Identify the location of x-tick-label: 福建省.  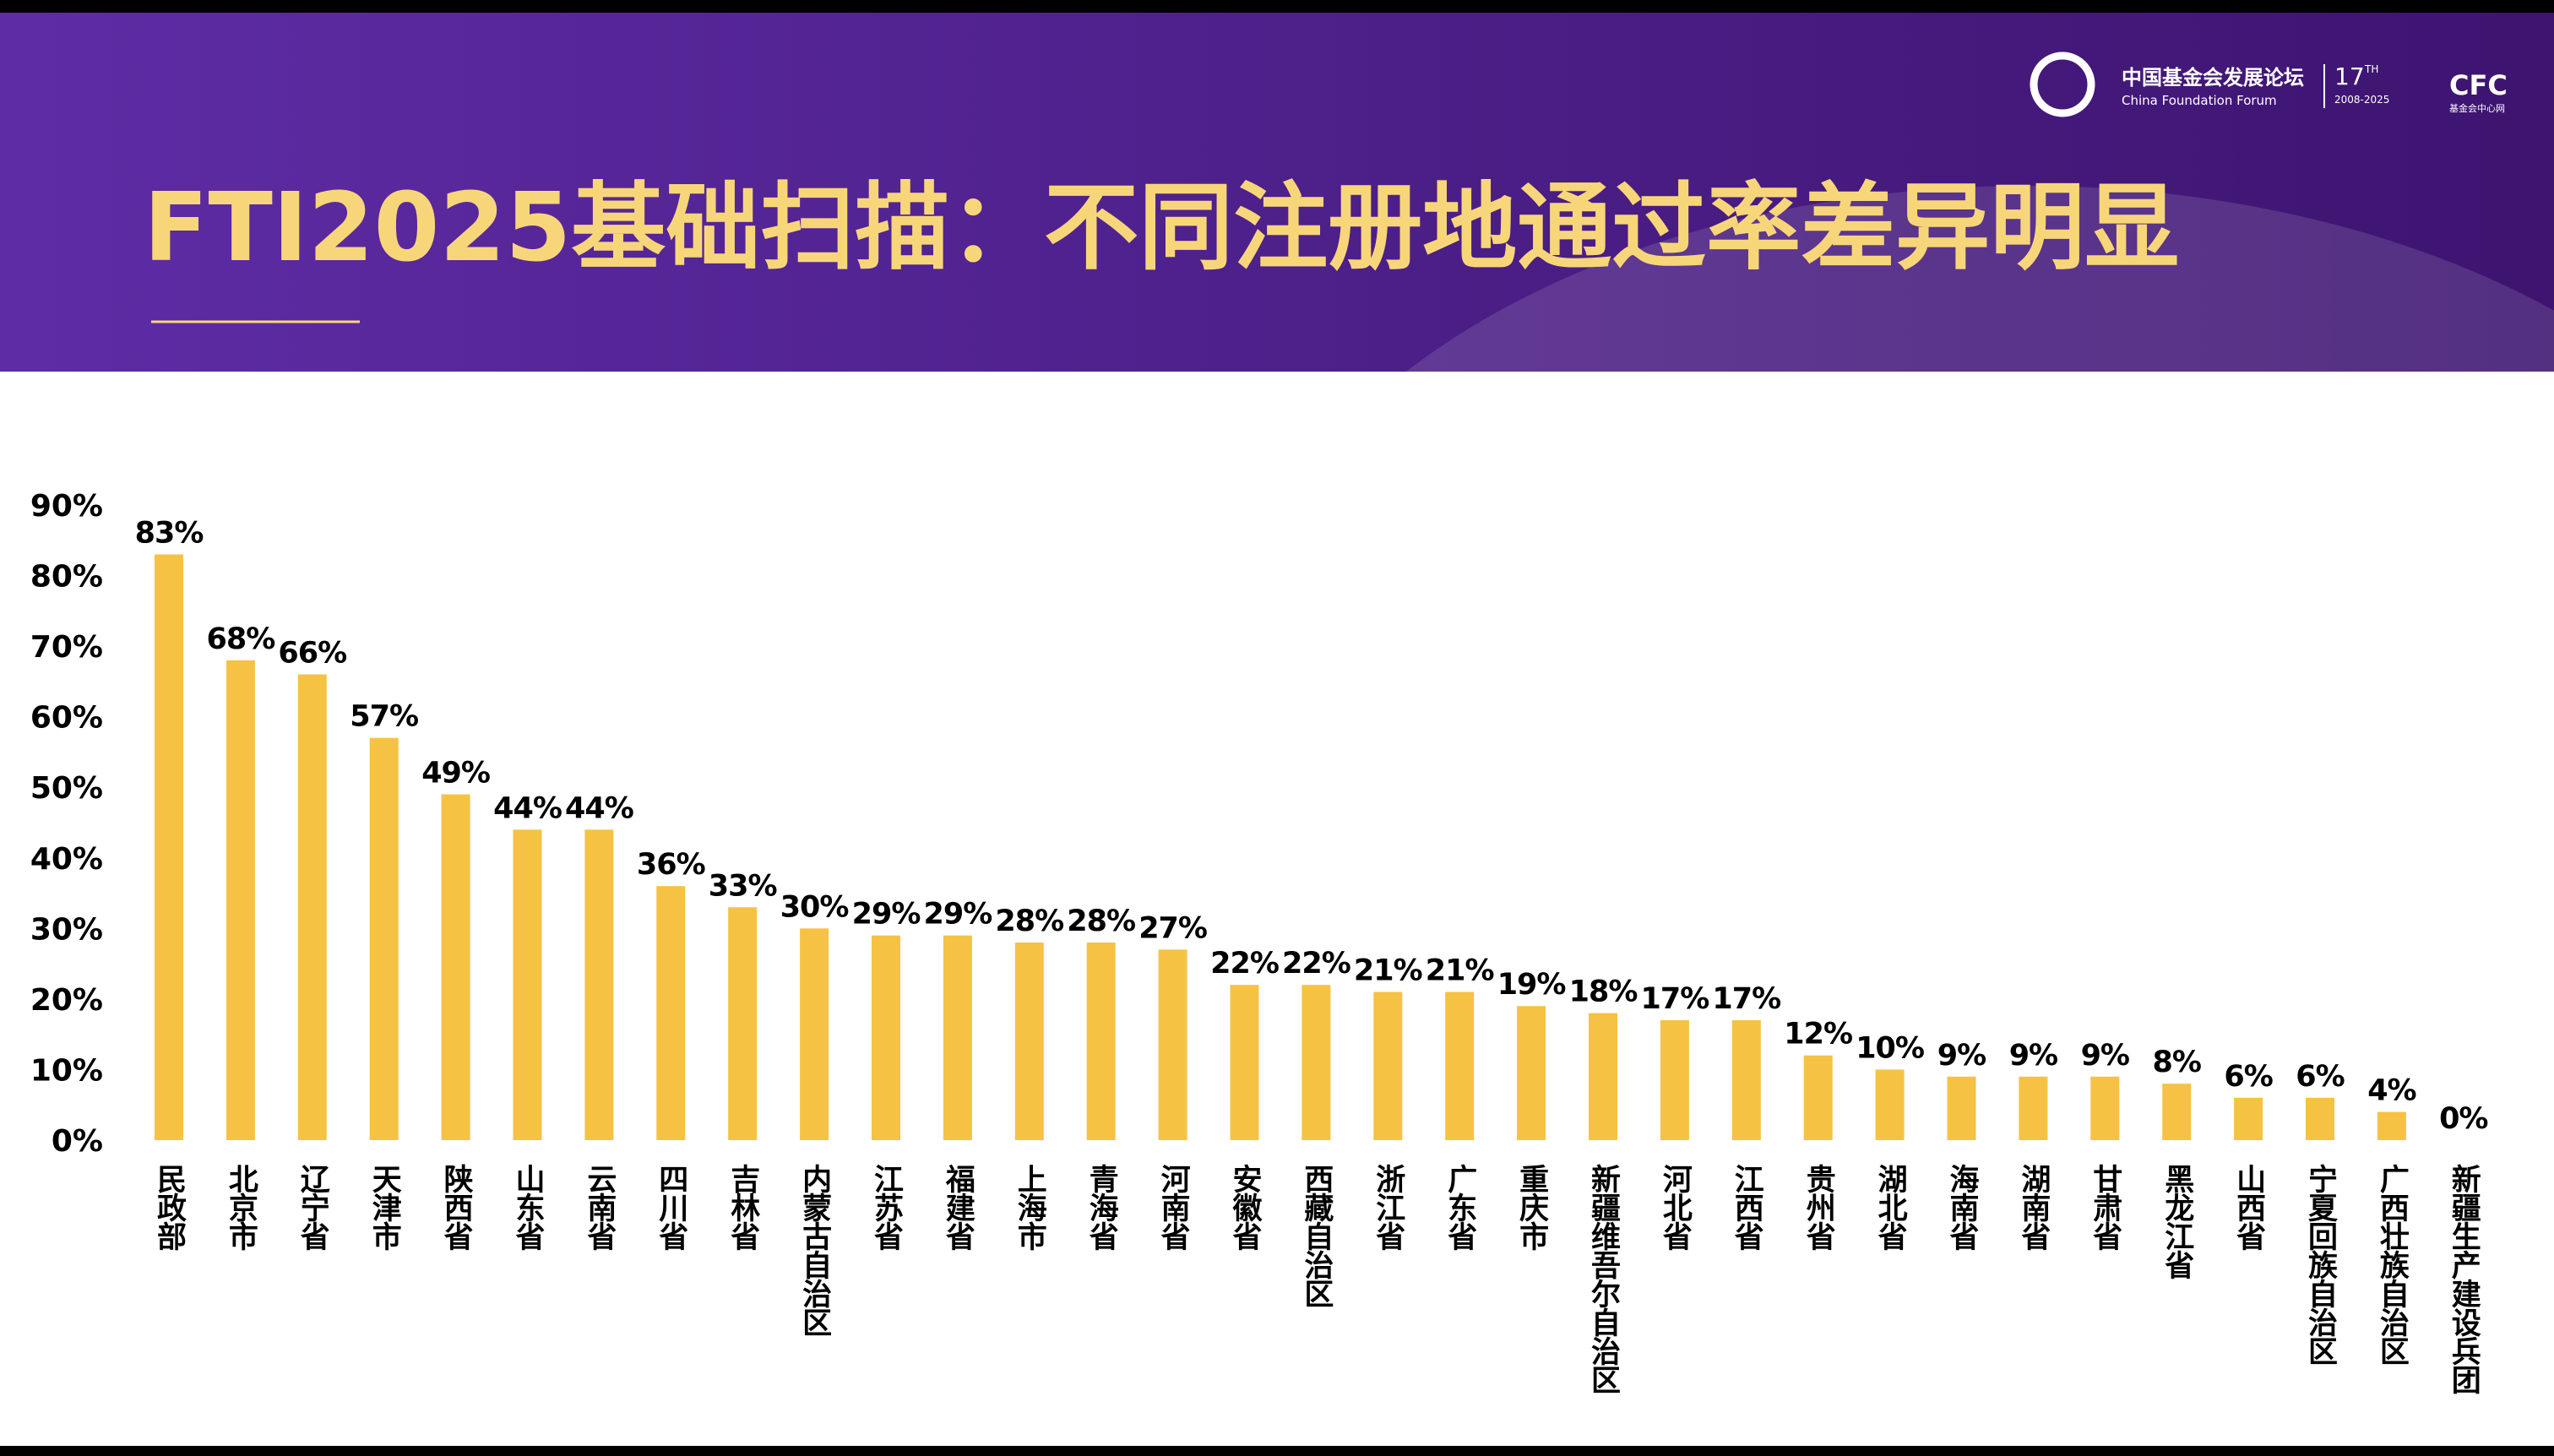
(958, 1207).